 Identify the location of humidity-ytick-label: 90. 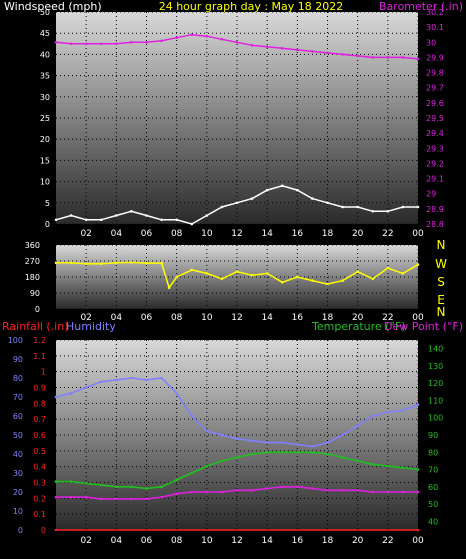
(18, 359).